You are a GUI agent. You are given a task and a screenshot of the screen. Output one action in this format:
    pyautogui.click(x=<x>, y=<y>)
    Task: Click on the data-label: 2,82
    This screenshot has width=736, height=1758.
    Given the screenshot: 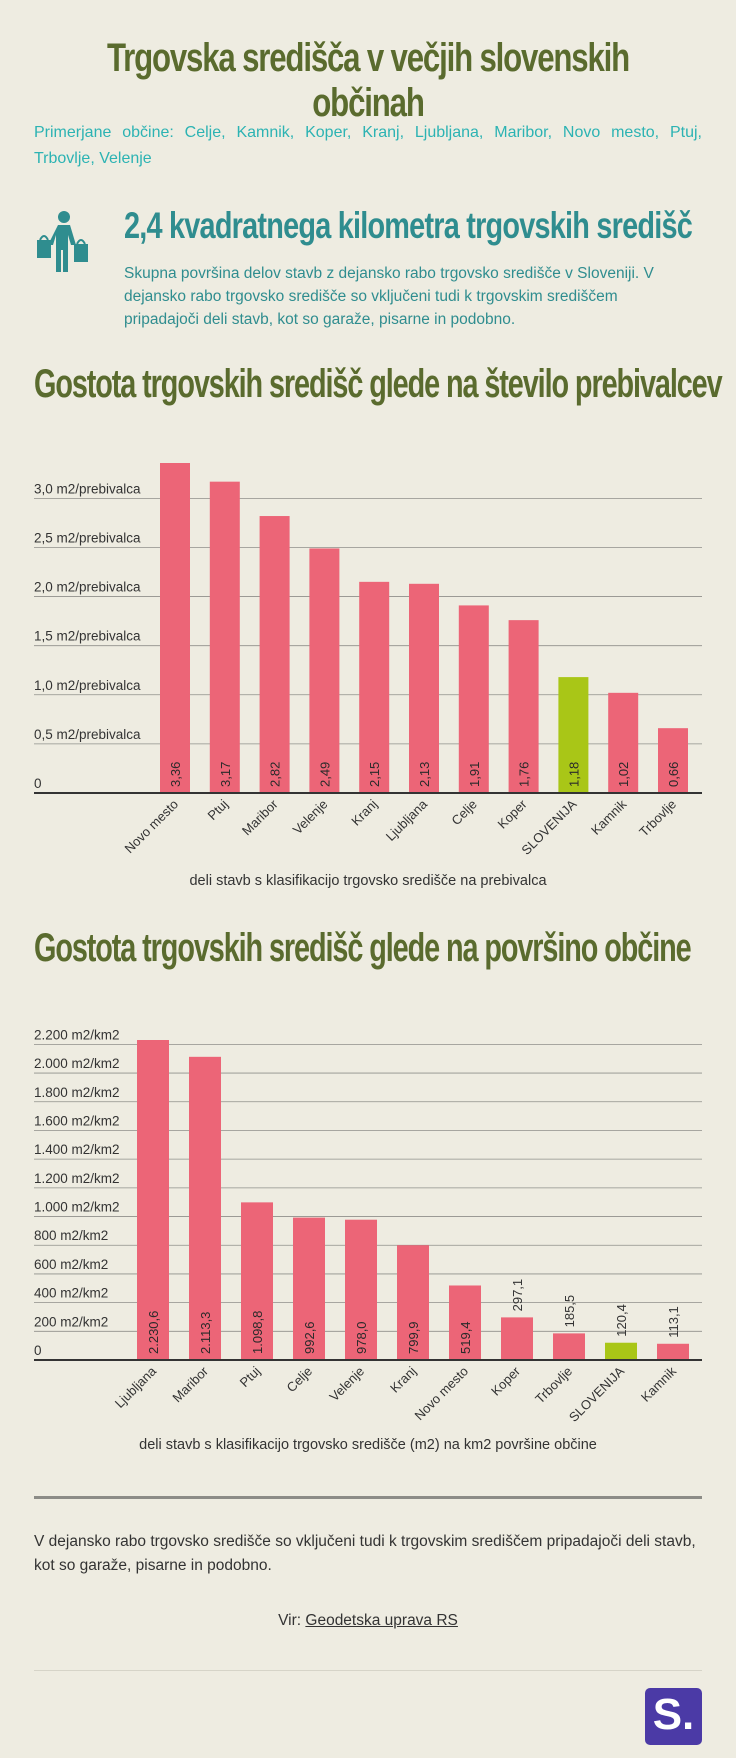 What is the action you would take?
    pyautogui.click(x=275, y=774)
    